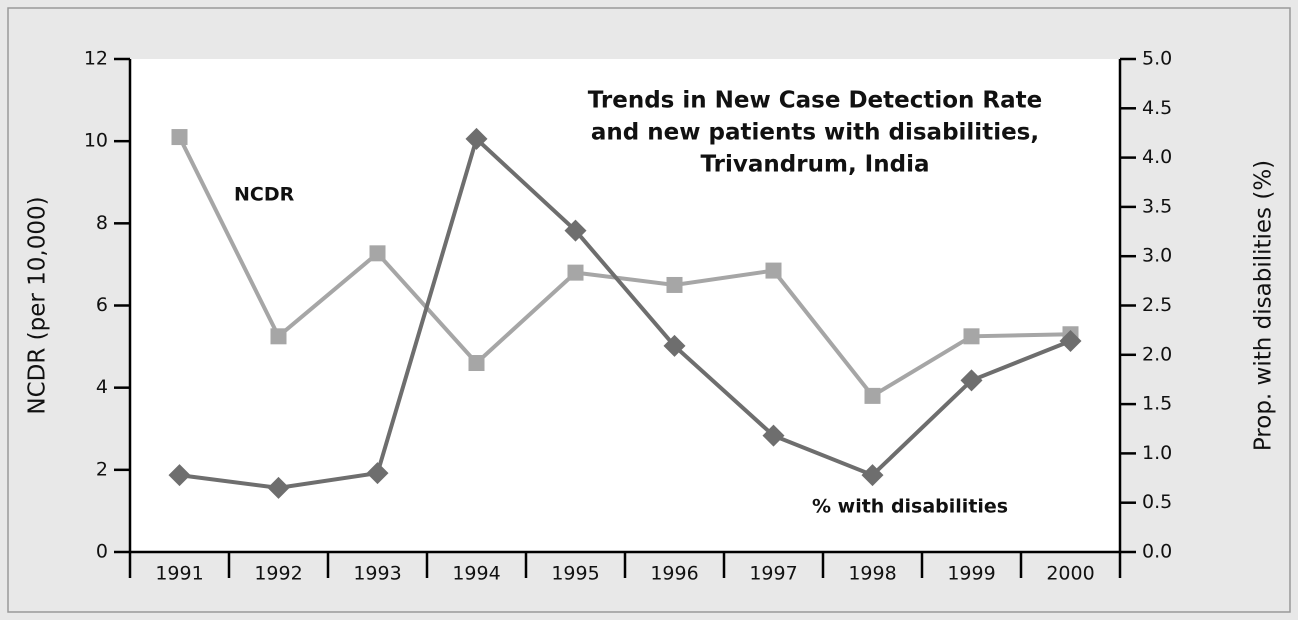 Image resolution: width=1298 pixels, height=620 pixels. What do you see at coordinates (38, 305) in the screenshot?
I see `y-axis-title: NCDR (per 10,000)` at bounding box center [38, 305].